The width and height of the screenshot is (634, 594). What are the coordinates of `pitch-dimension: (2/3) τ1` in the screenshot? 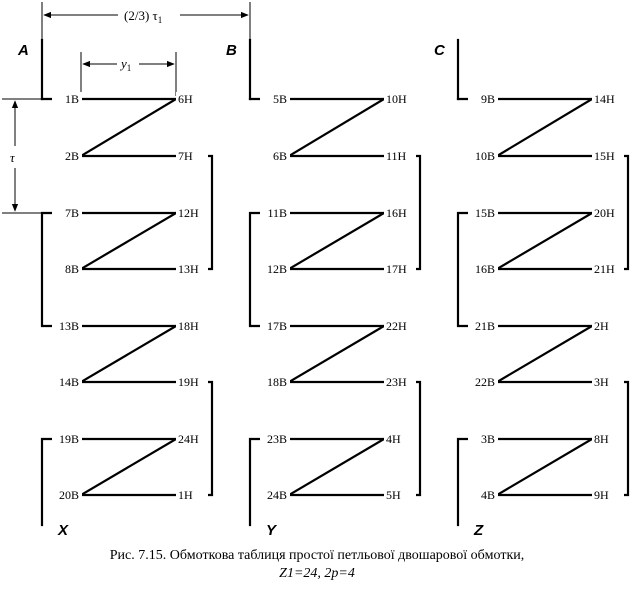 It's located at (146, 23).